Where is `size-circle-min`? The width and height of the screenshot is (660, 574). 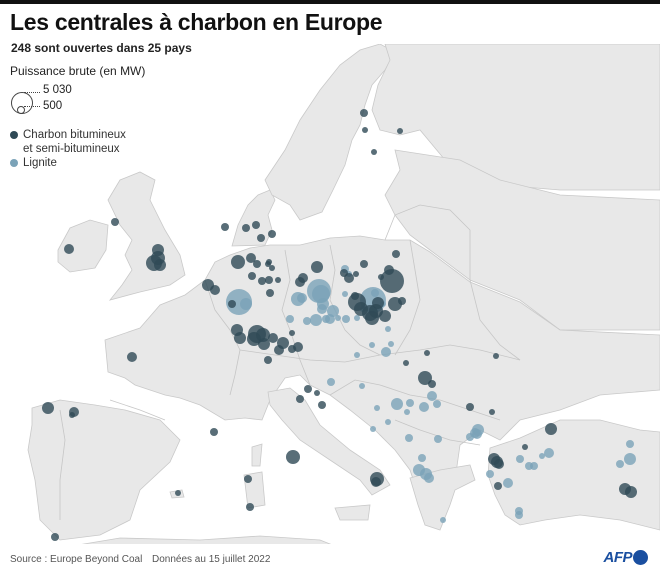 size-circle-min is located at coordinates (21, 110).